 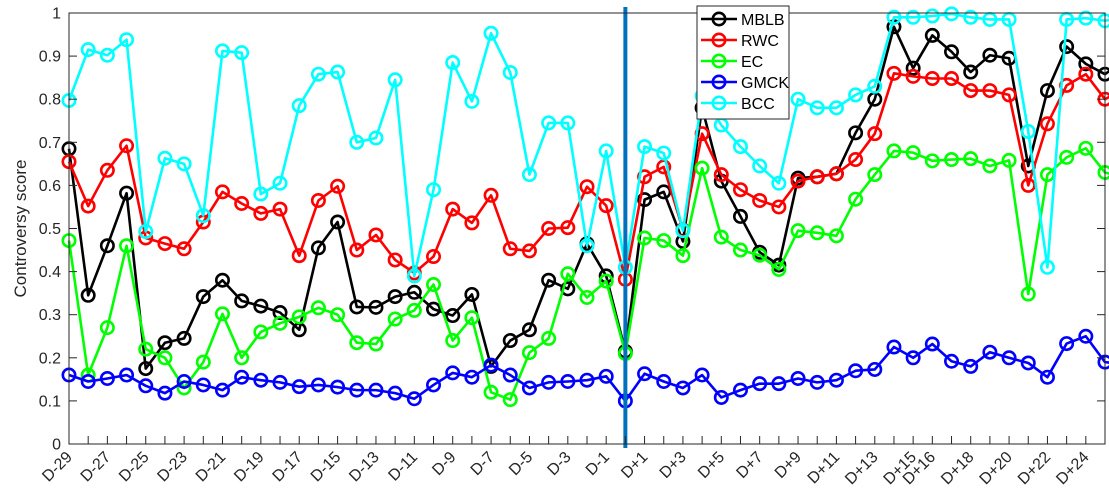 What do you see at coordinates (763, 20) in the screenshot?
I see `legend-label: MBLB` at bounding box center [763, 20].